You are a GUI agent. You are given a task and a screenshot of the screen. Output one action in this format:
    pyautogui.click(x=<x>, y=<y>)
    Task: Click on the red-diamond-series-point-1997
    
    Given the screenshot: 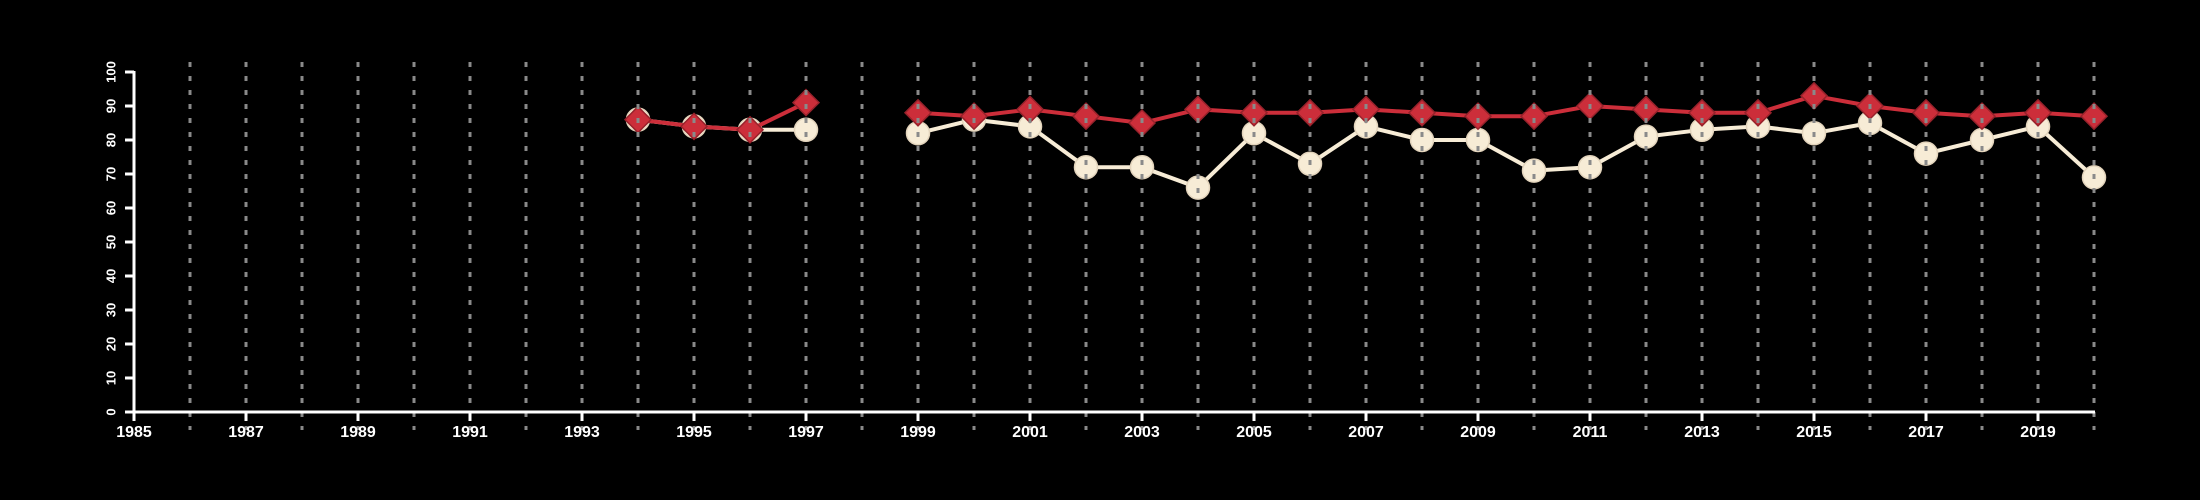 What is the action you would take?
    pyautogui.click(x=806, y=102)
    